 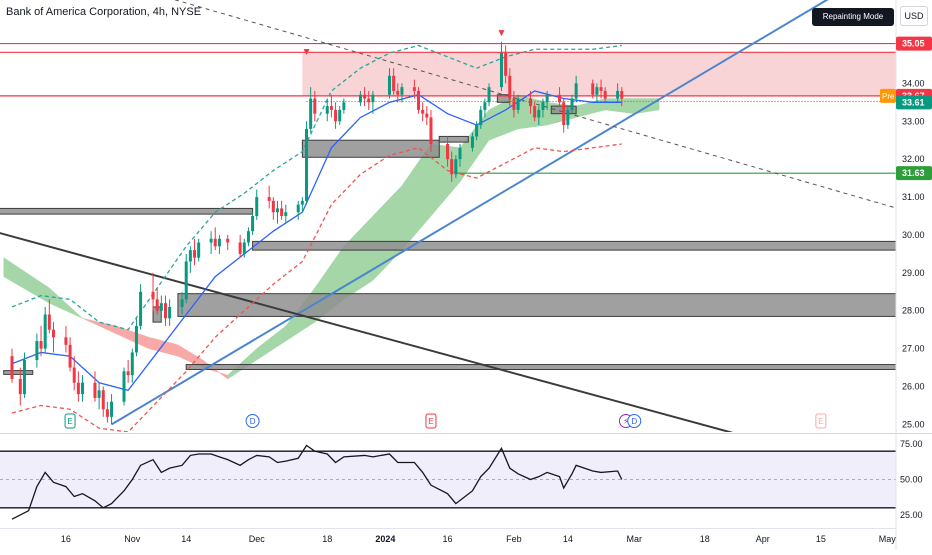 I want to click on price-tick-label: 28.00, so click(x=913, y=311).